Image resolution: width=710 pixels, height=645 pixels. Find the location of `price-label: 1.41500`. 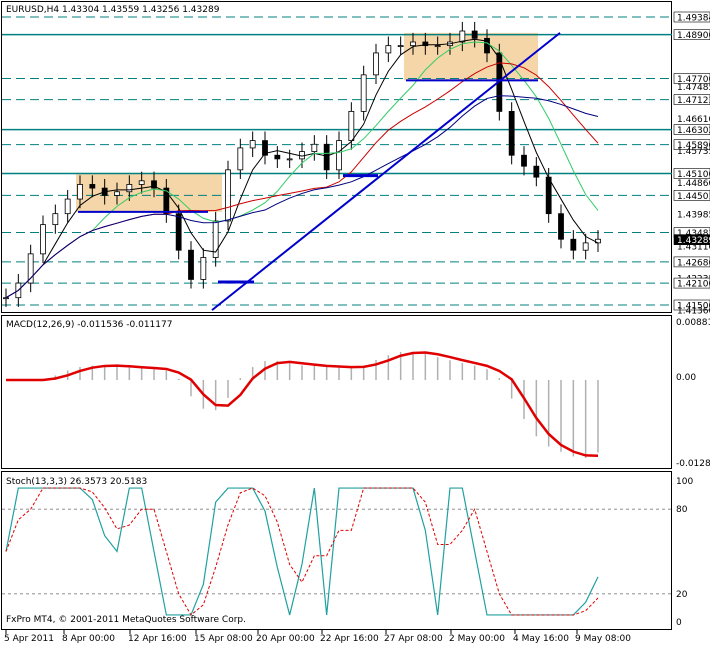

price-label: 1.41500 is located at coordinates (693, 307).